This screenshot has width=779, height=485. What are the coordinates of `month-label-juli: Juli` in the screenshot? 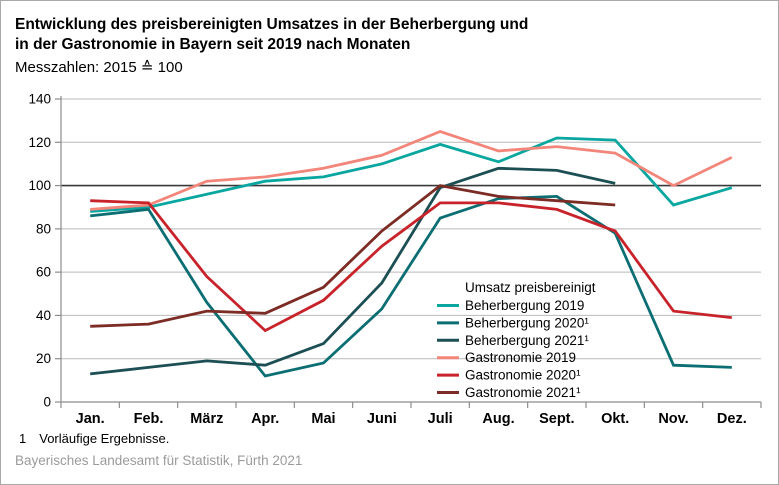 It's located at (440, 419).